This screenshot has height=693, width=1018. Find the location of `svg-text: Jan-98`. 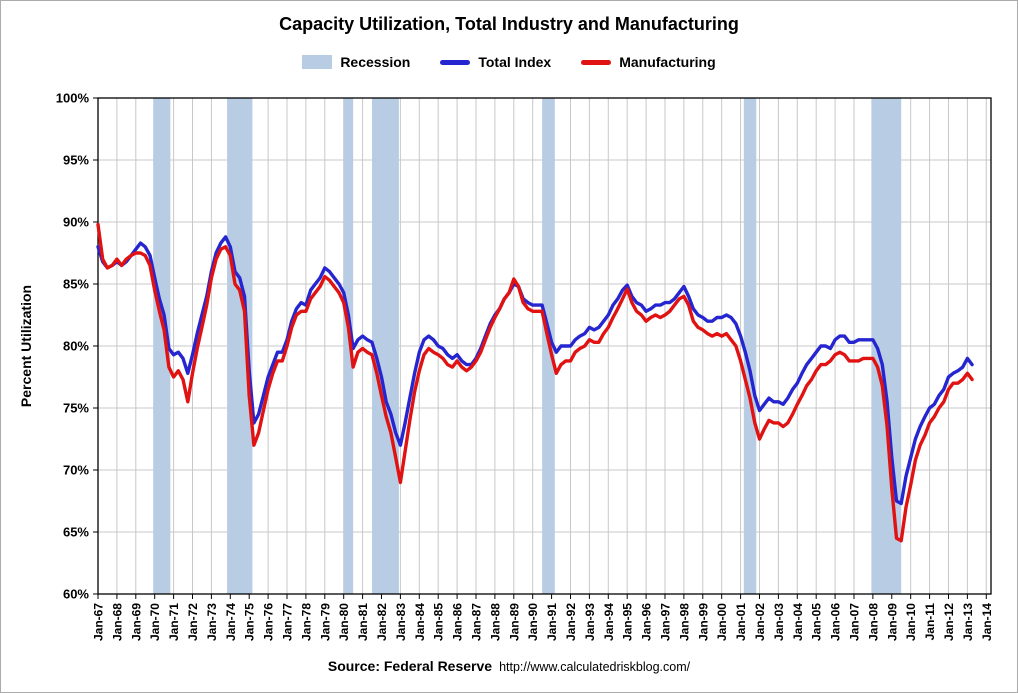

svg-text: Jan-98 is located at coordinates (684, 622).